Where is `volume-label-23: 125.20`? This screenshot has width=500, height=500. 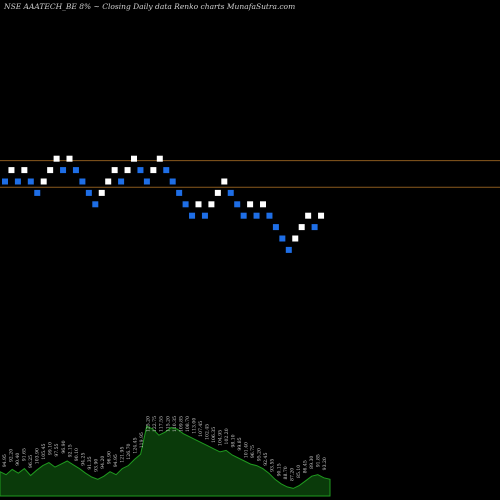 volume-label-23: 125.20 is located at coordinates (149, 424).